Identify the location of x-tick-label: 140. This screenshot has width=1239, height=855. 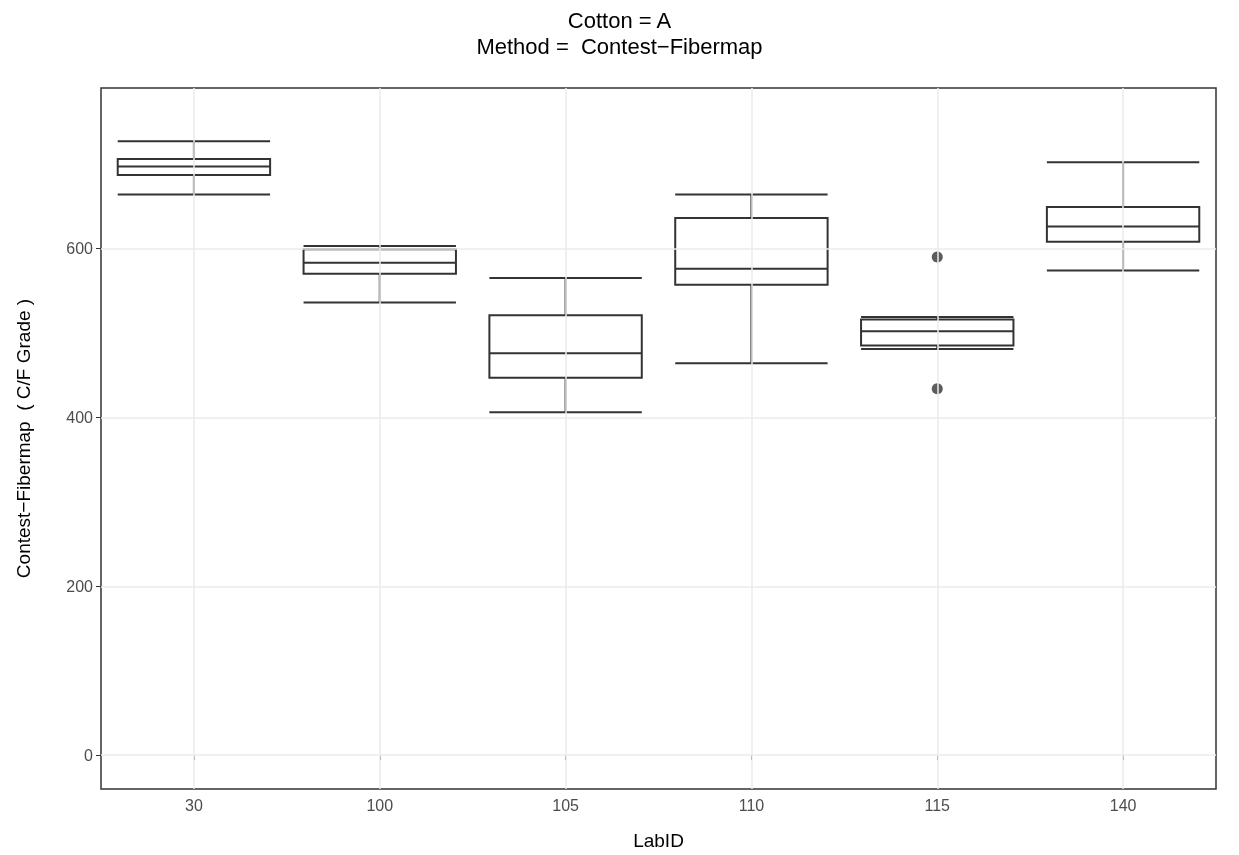
(1123, 805).